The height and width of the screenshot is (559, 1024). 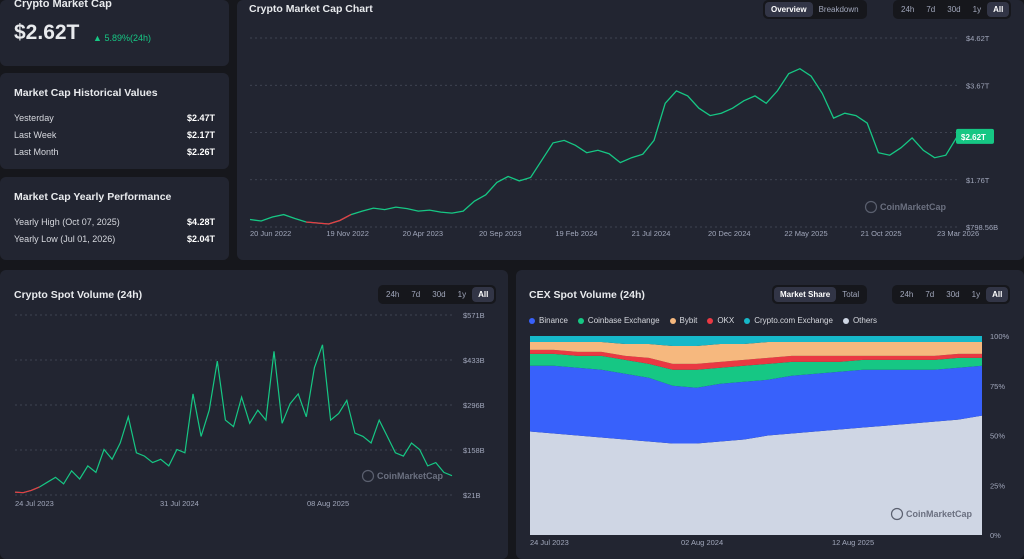 What do you see at coordinates (756, 404) in the screenshot?
I see `area-binance` at bounding box center [756, 404].